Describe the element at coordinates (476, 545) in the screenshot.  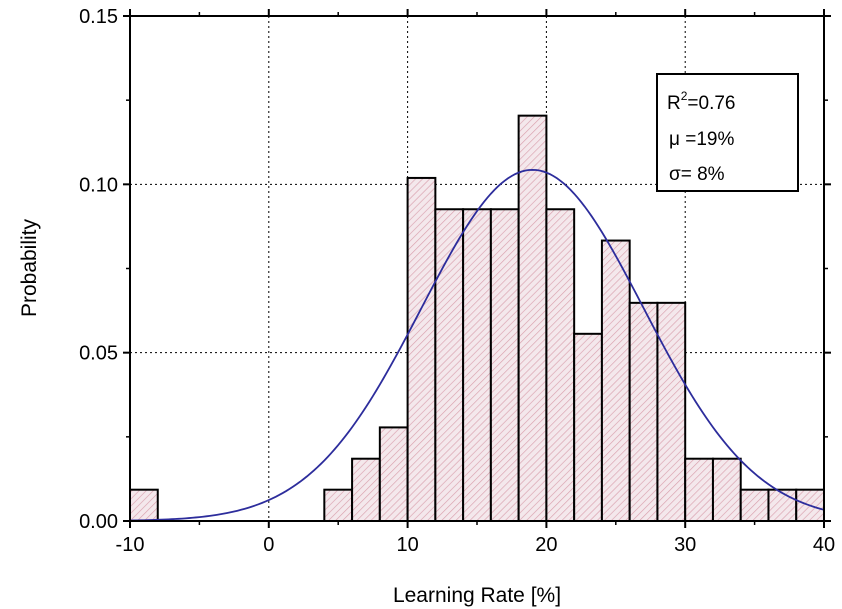
I see `x-tick-labels: -10 0 10 20 30 40` at that location.